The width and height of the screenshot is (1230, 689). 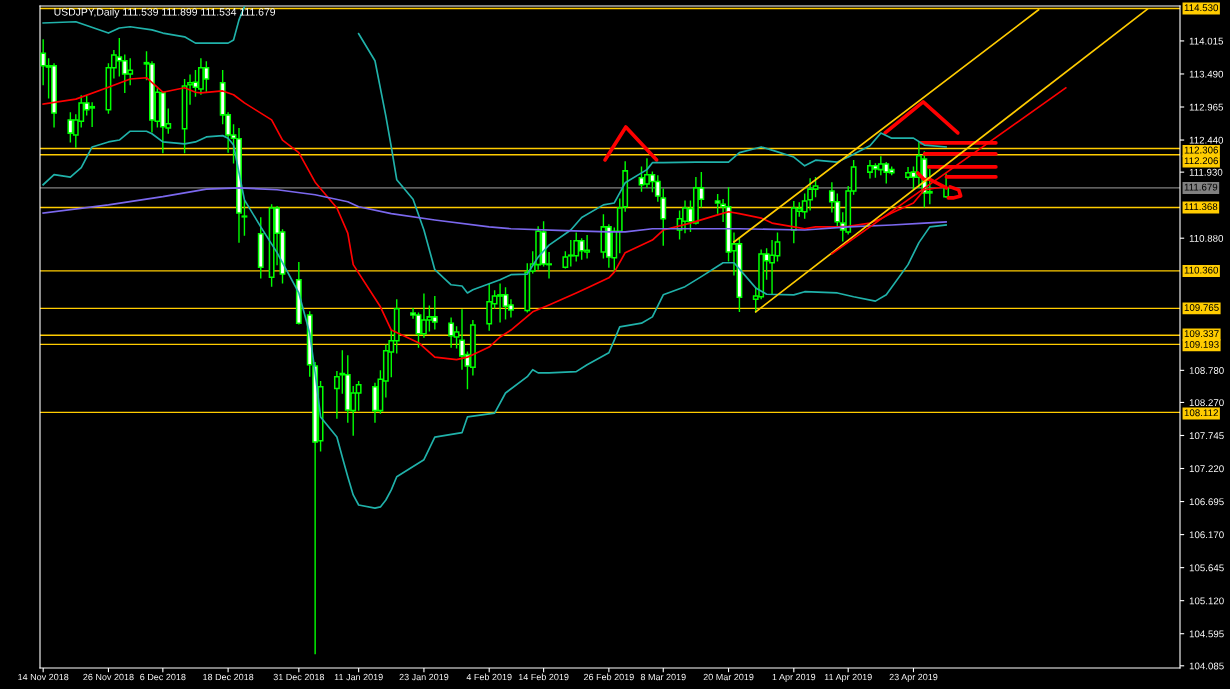 What do you see at coordinates (1206, 74) in the screenshot?
I see `y-tick-label: 113.490` at bounding box center [1206, 74].